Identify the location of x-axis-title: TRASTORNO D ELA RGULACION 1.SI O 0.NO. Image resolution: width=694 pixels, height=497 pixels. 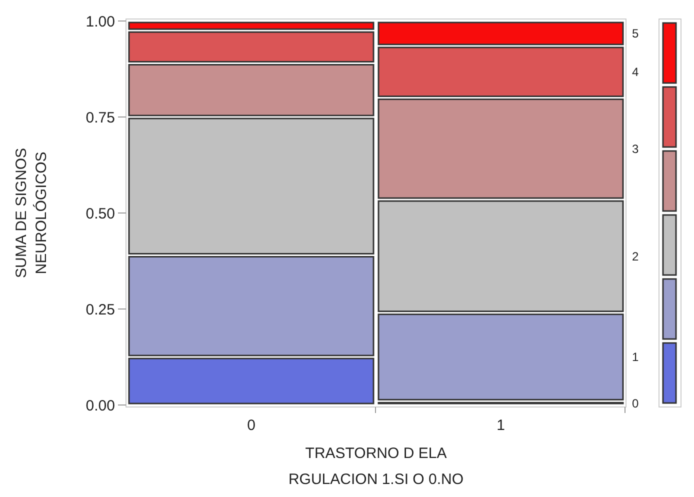
(376, 466).